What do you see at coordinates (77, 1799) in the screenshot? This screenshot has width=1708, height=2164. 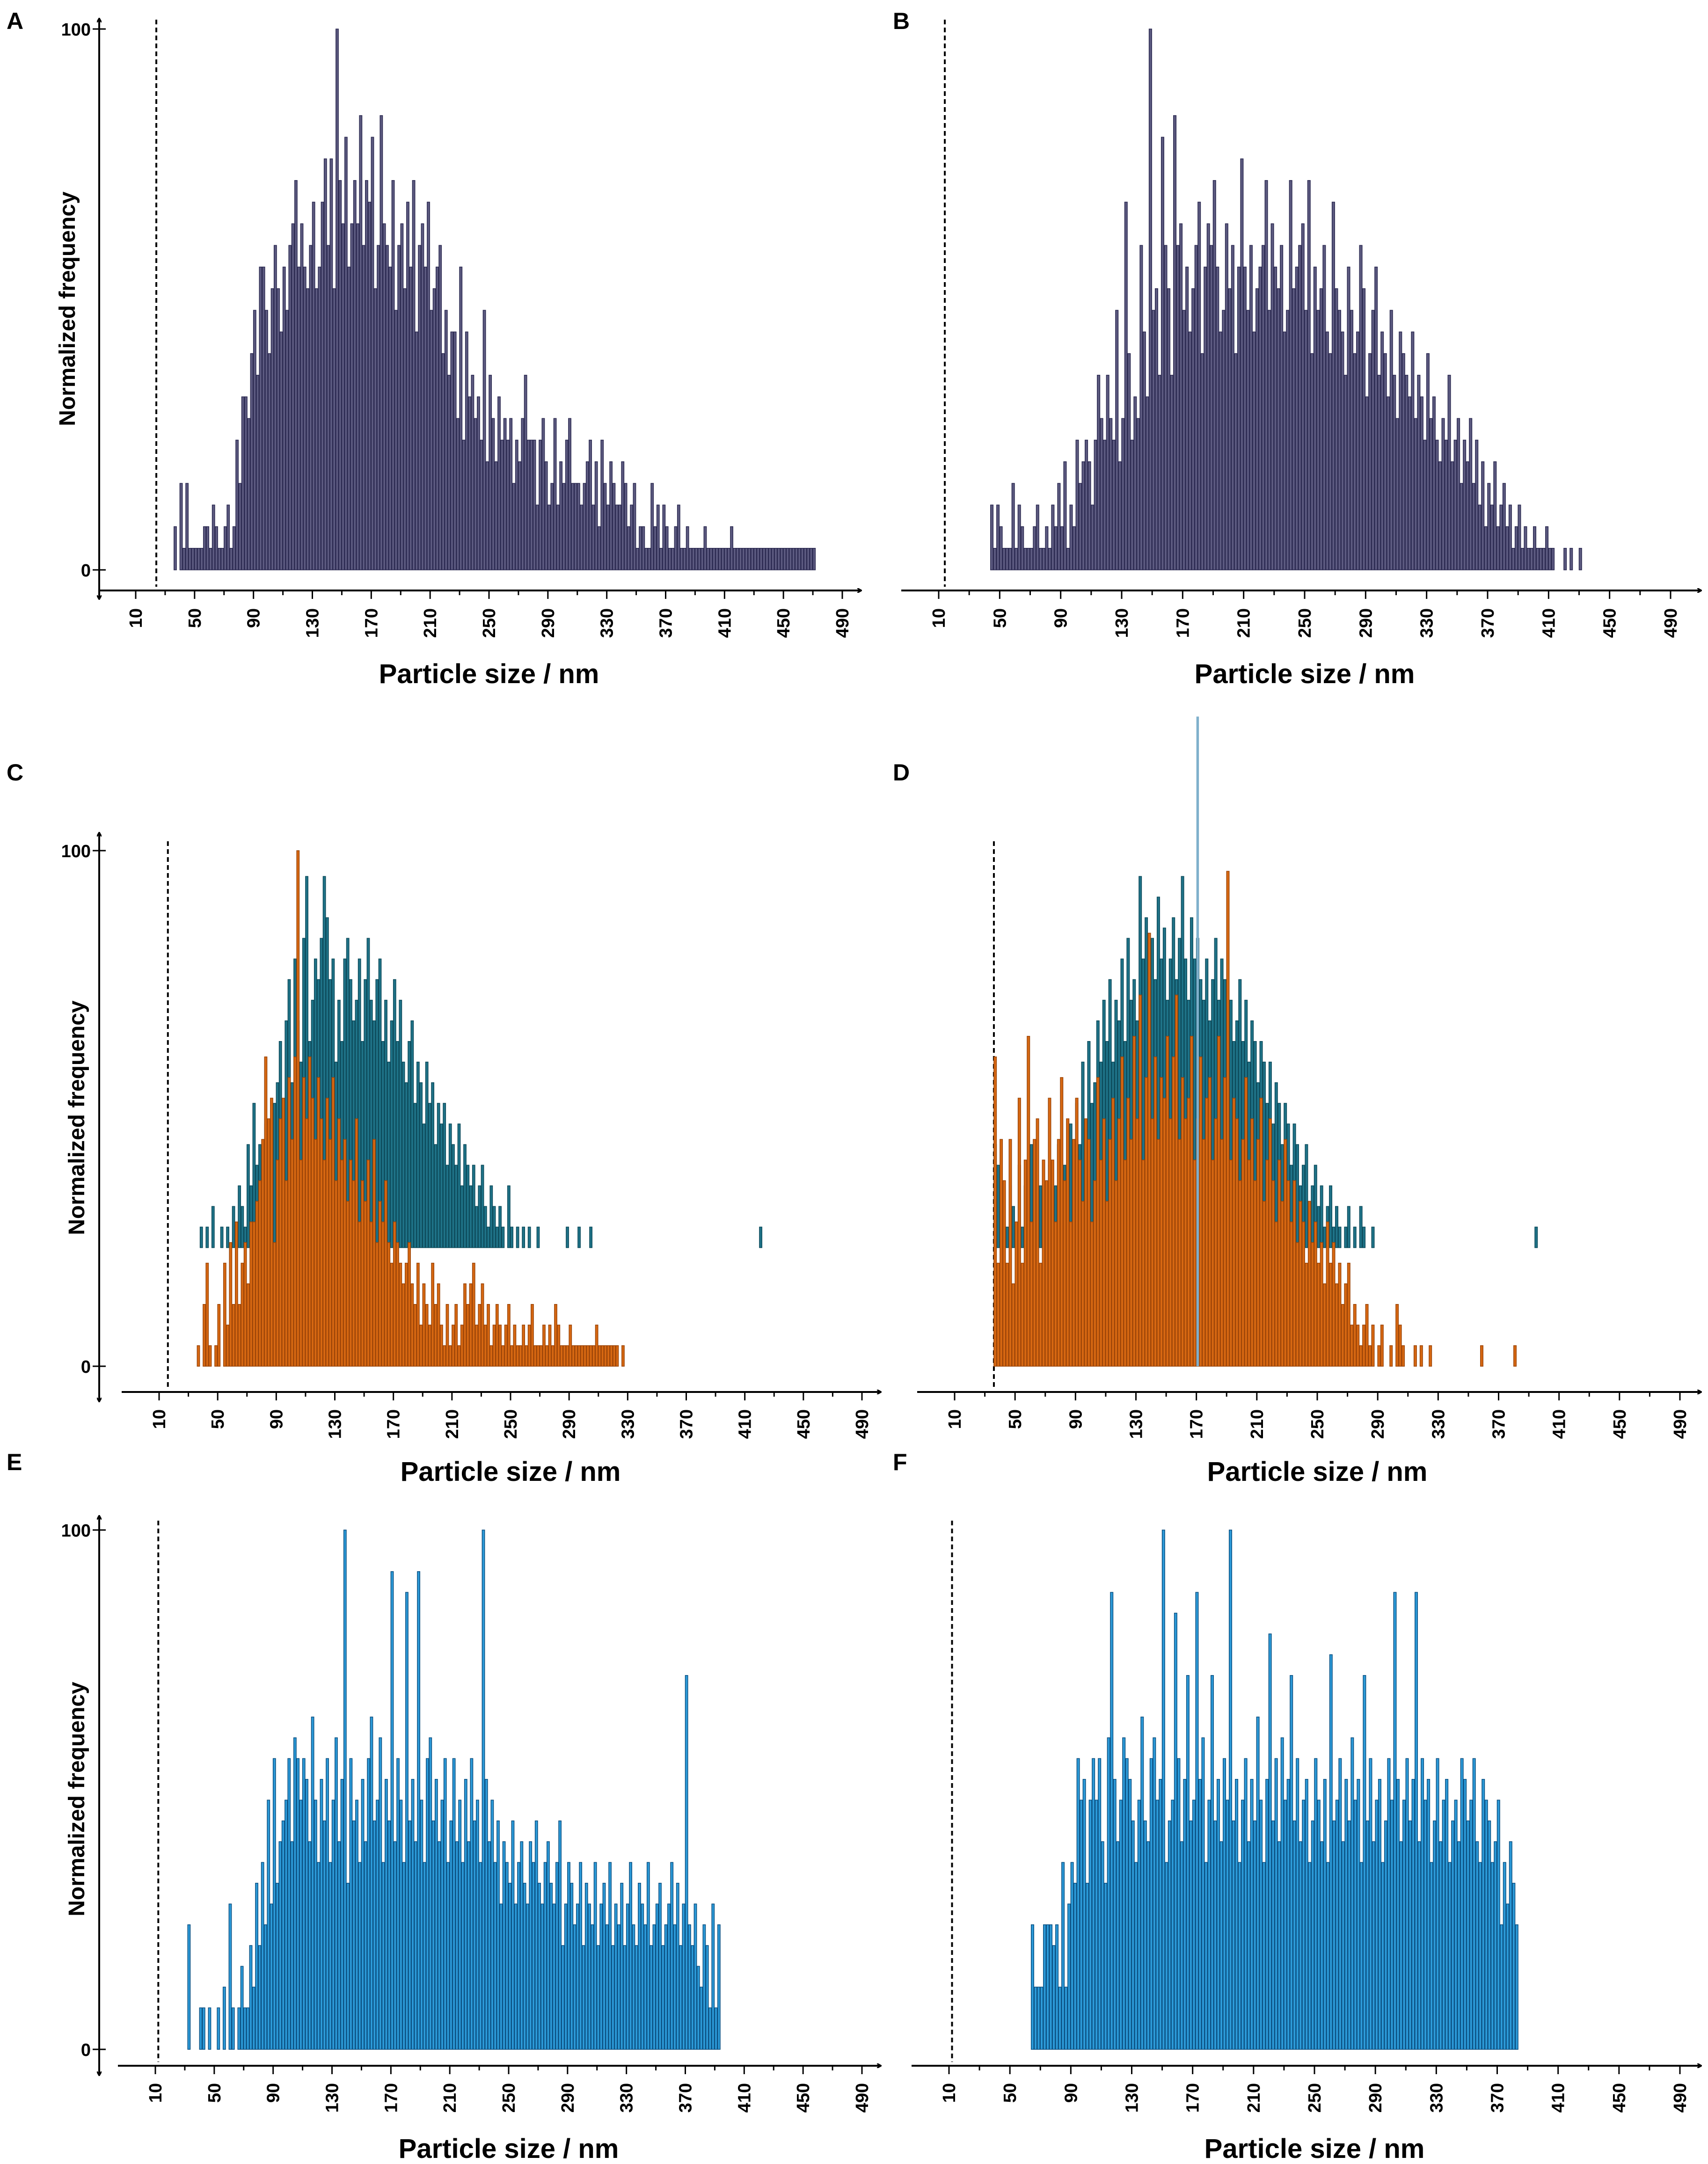 I see `panel-e-y-axis-title: Normalized frequency` at bounding box center [77, 1799].